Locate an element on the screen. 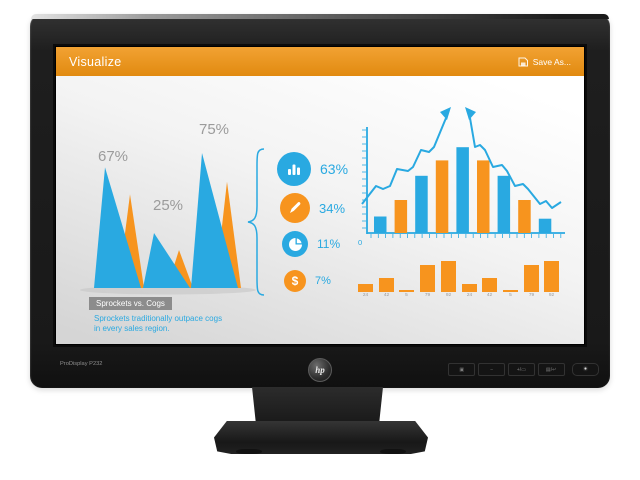 The width and height of the screenshot is (640, 480). osd-minus-glyph: − is located at coordinates (491, 369).